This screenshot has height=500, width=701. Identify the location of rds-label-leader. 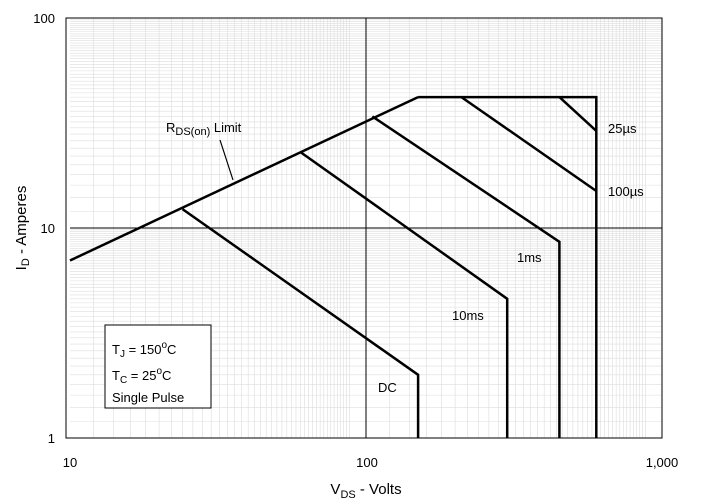
(226, 160).